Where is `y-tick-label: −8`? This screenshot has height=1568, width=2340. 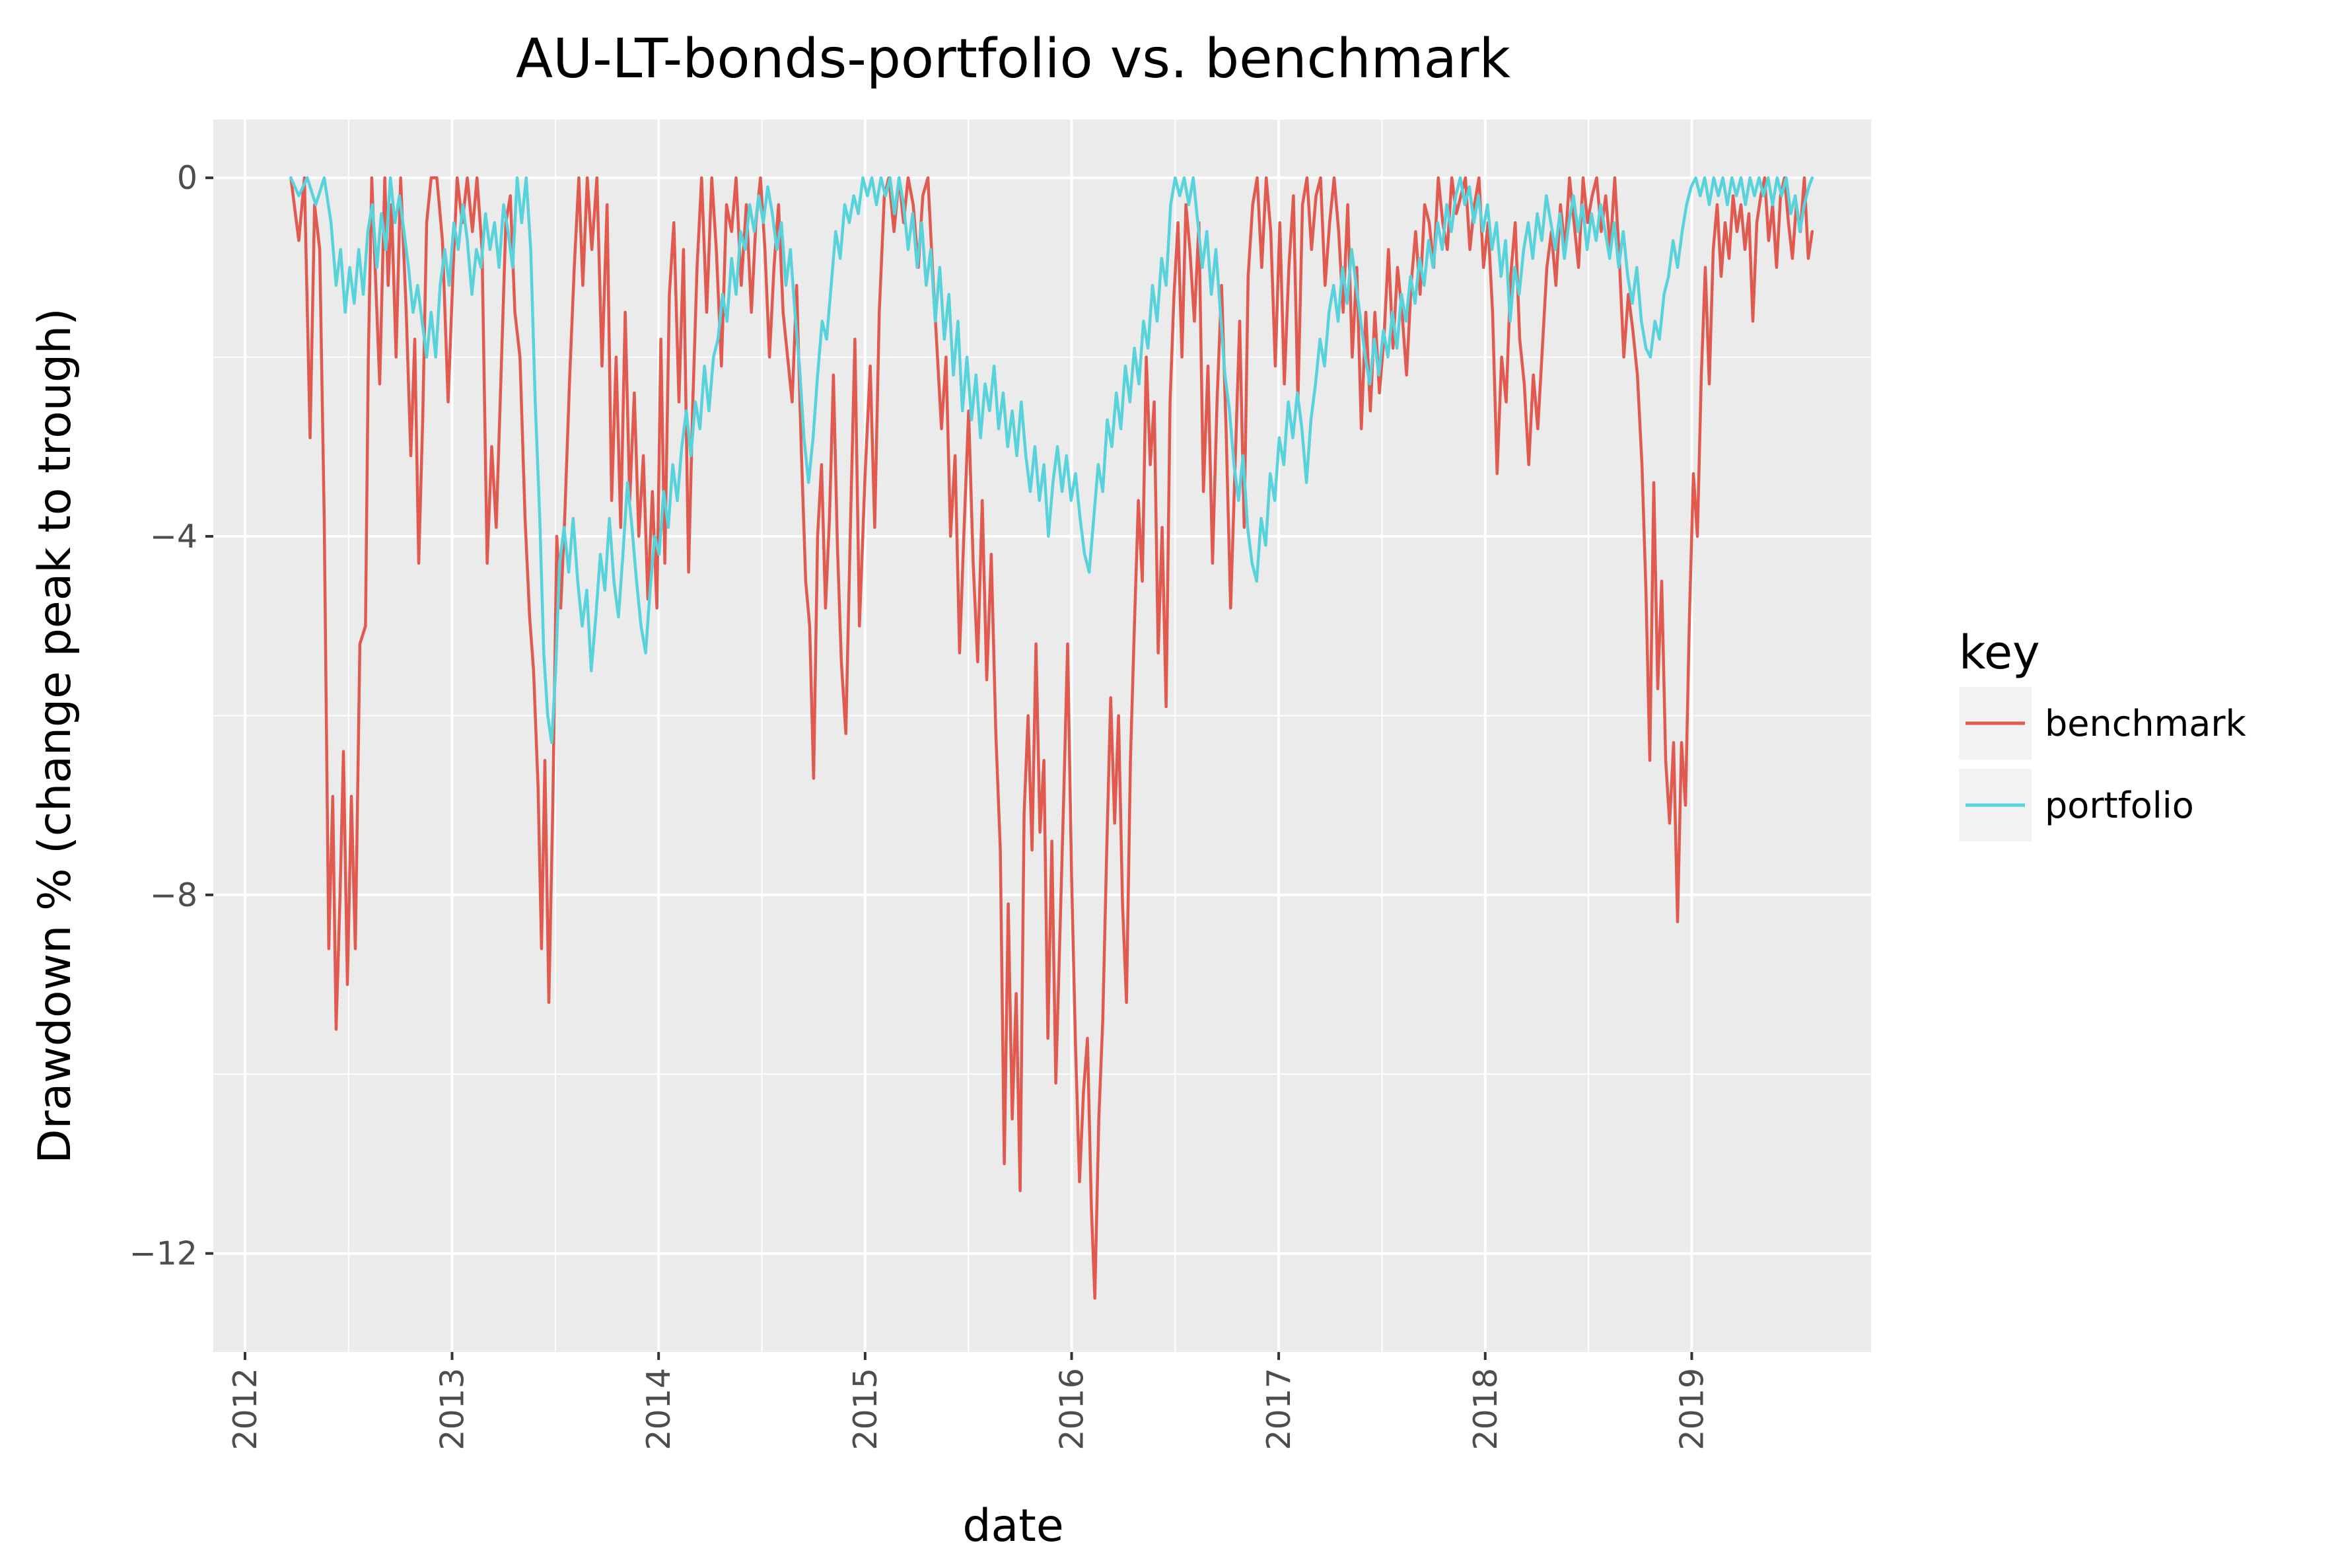
y-tick-label: −8 is located at coordinates (173, 895).